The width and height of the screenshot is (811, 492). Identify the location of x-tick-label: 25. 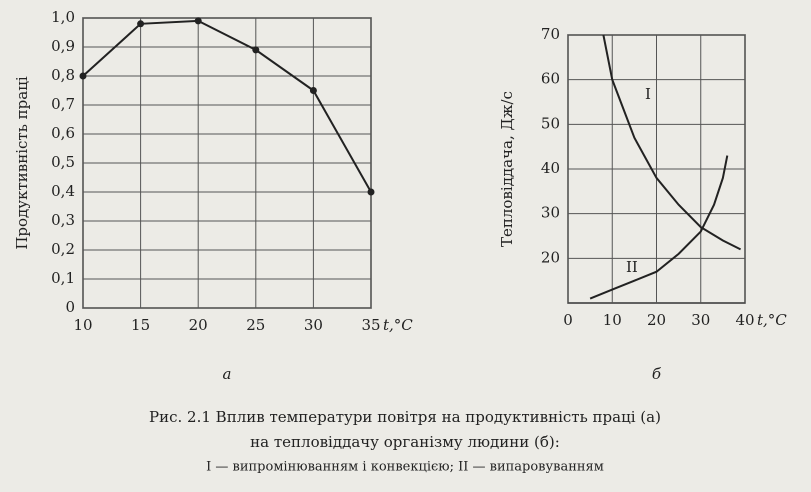
(255, 325).